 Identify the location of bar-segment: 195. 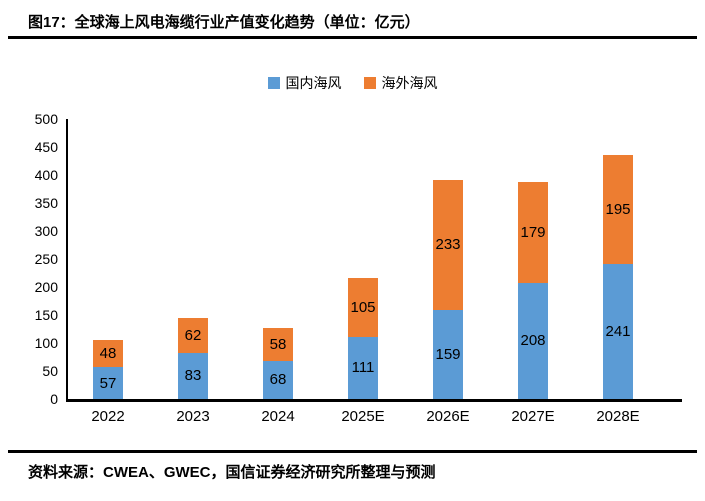
(618, 209).